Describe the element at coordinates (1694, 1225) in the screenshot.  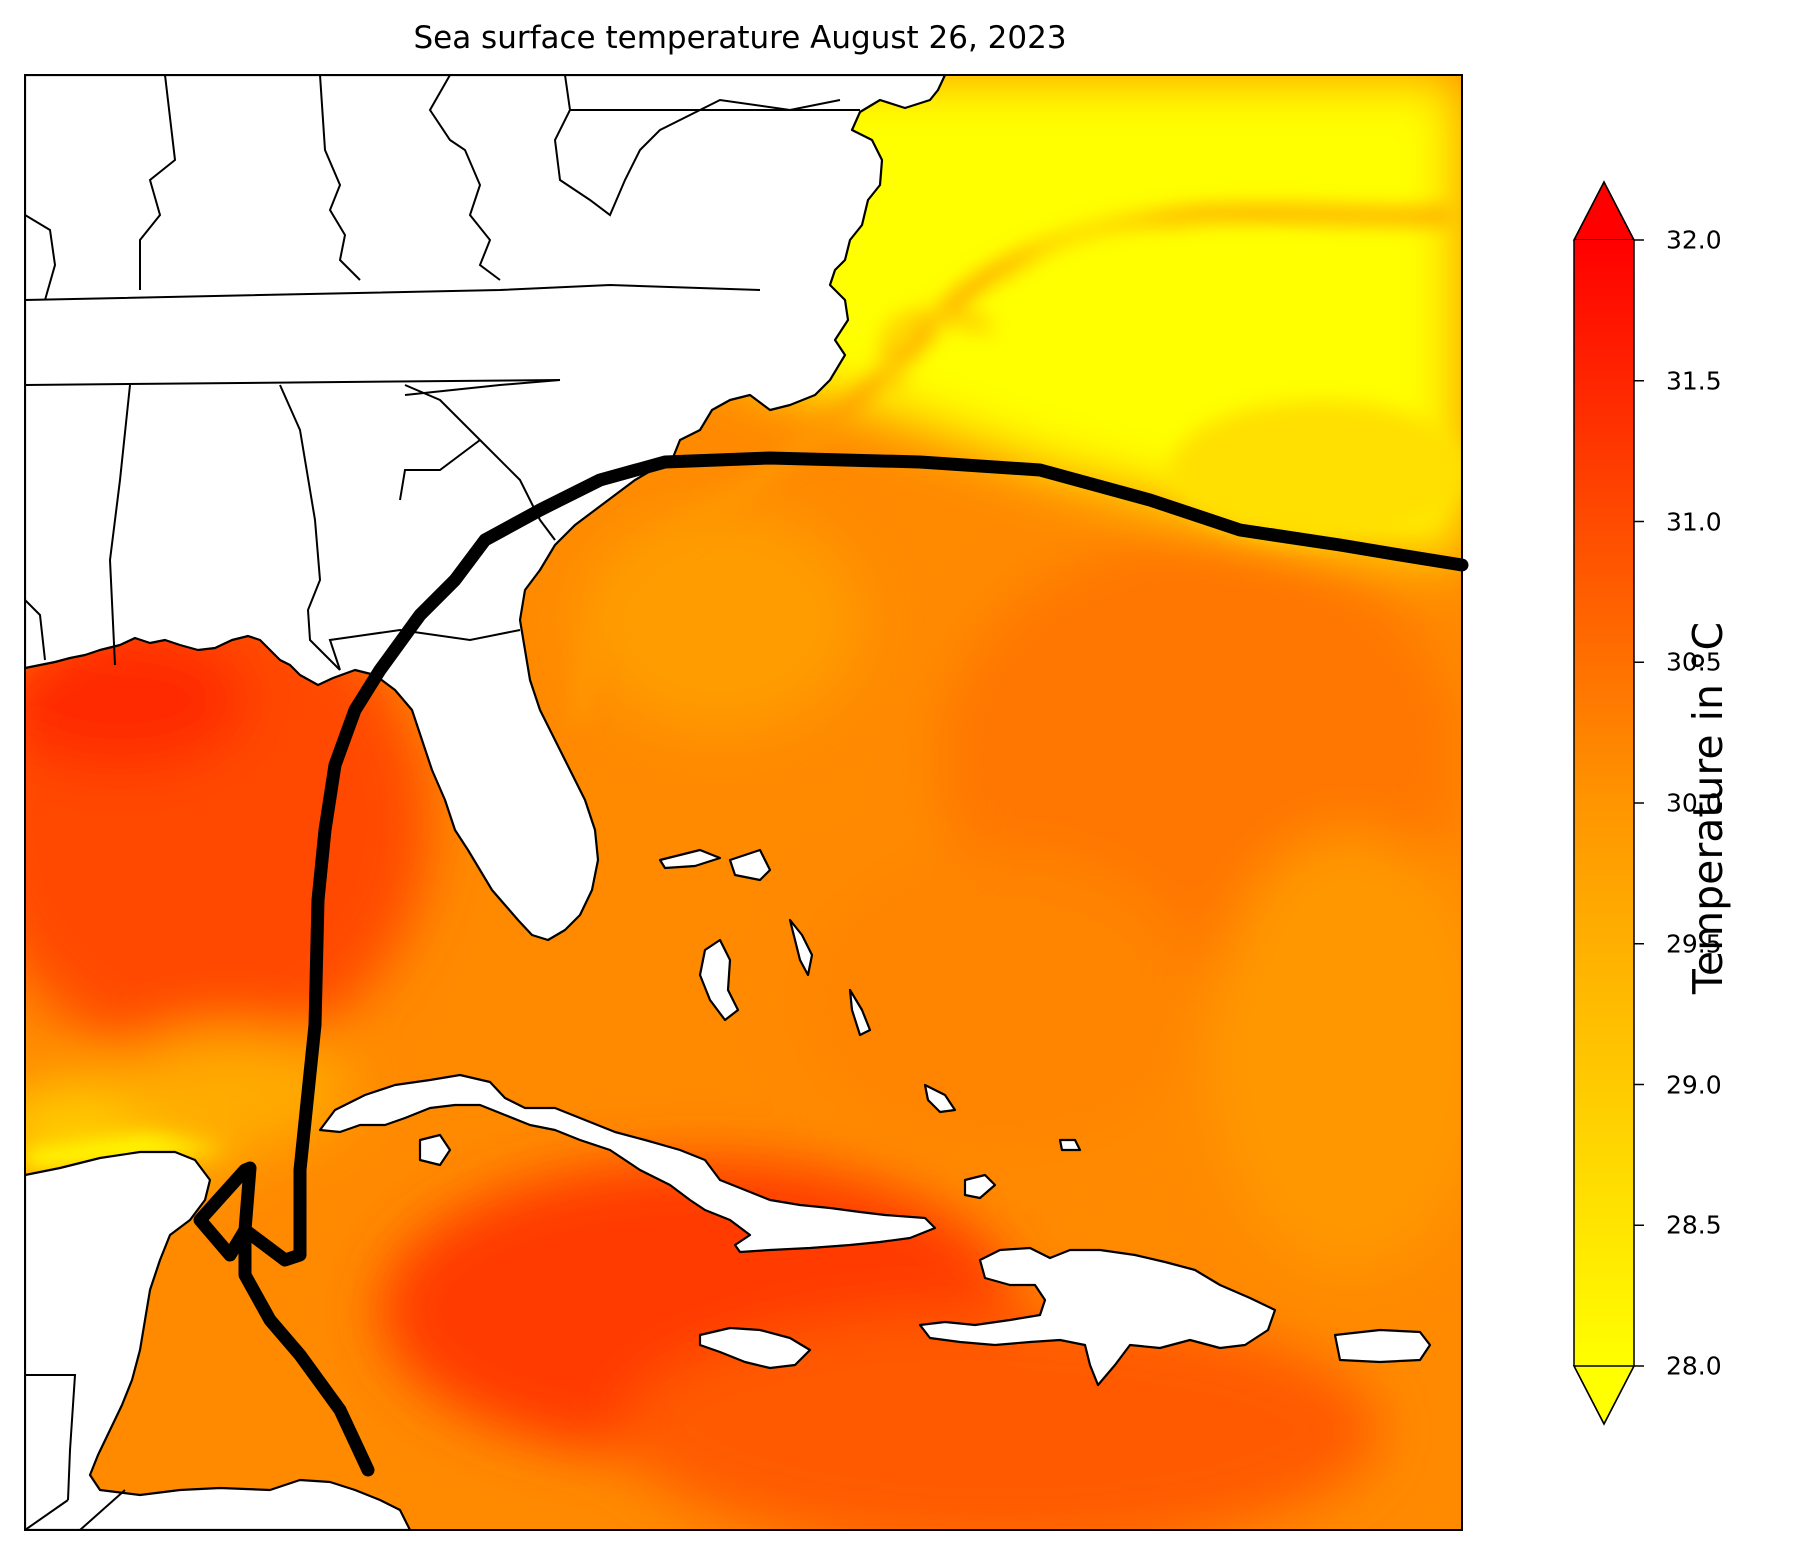
I see `colorbar-tick-label: 28.5` at that location.